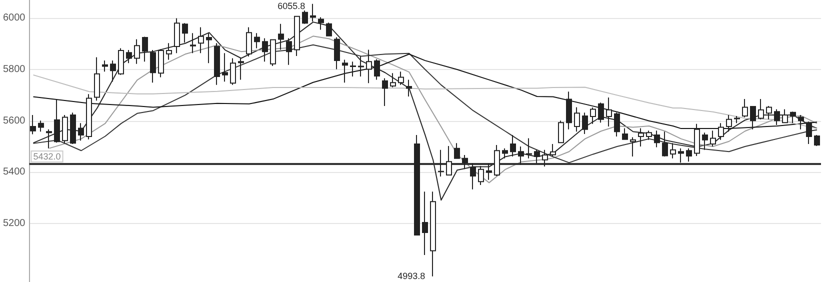 The height and width of the screenshot is (282, 827). What do you see at coordinates (14, 120) in the screenshot?
I see `y-tick-label: 5600` at bounding box center [14, 120].